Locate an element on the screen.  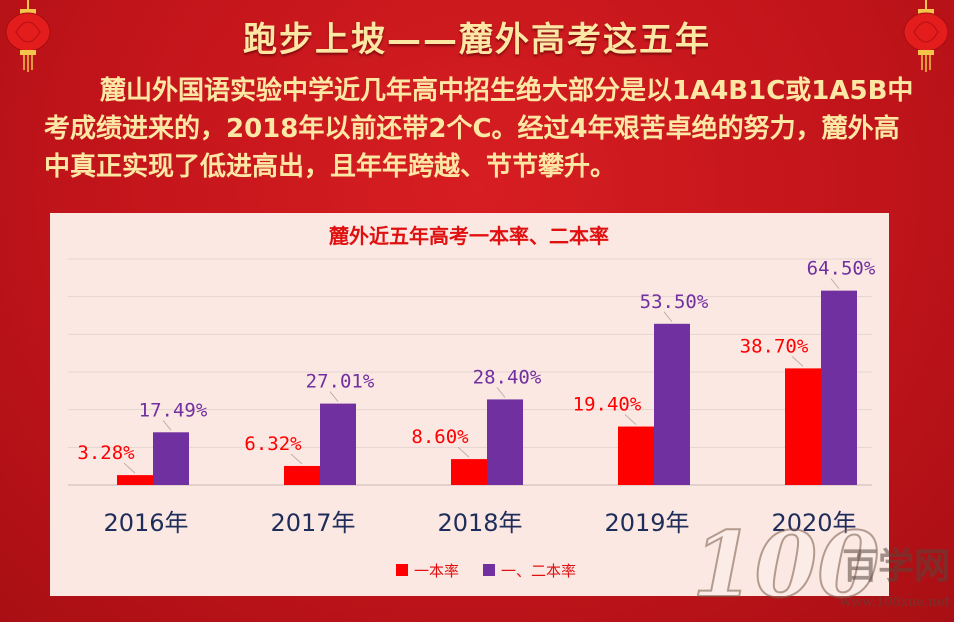
category-label: 2019年 is located at coordinates (646, 523).